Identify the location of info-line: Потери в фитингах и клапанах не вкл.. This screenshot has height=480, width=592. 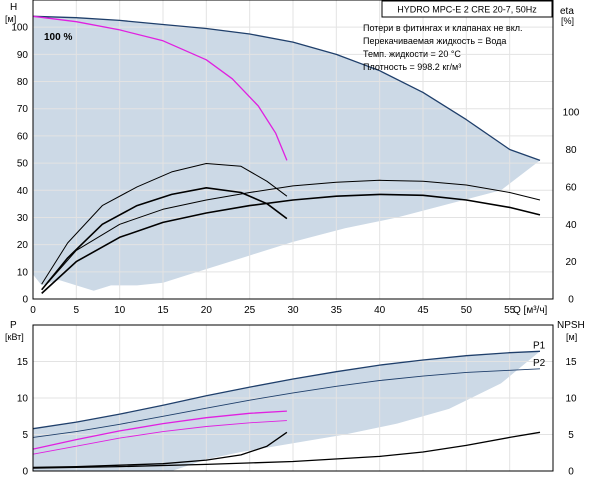
(443, 28).